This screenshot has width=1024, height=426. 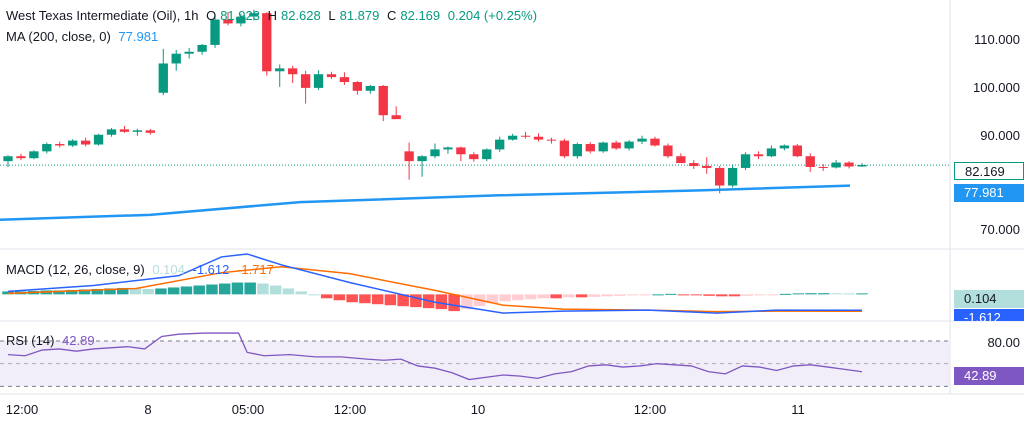 I want to click on last-price-tag: 82.169, so click(x=989, y=171).